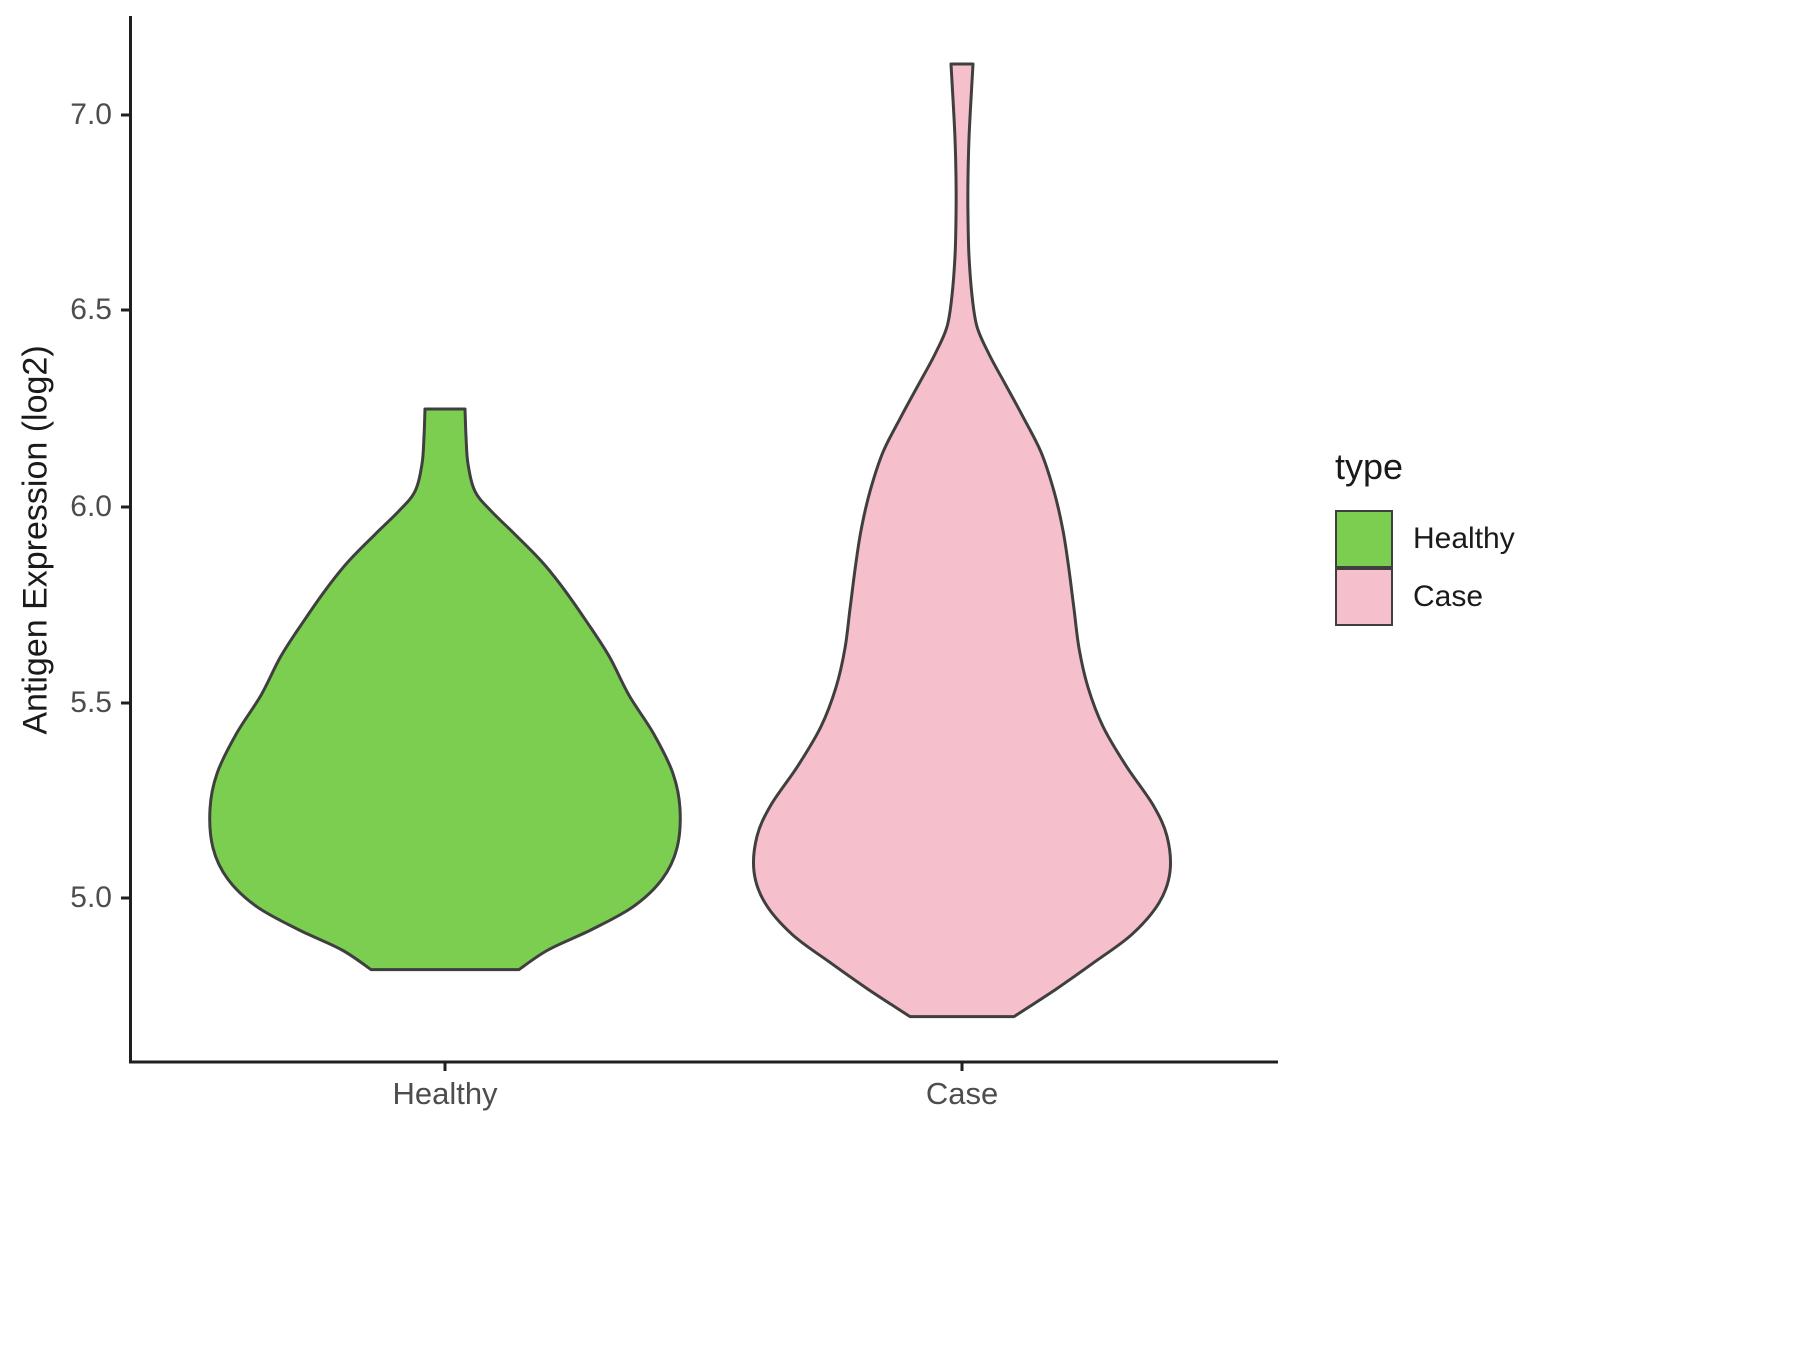 The width and height of the screenshot is (1800, 1350). What do you see at coordinates (91, 506) in the screenshot?
I see `y-tick-label: 6.0` at bounding box center [91, 506].